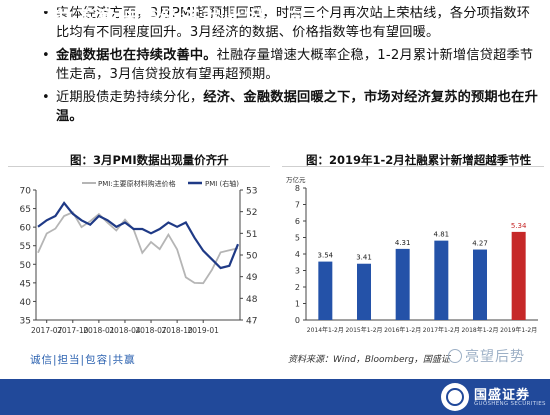  What do you see at coordinates (419, 160) in the screenshot?
I see `chart2-title: 图：2019年1-2月社融累计新增超越季节性` at bounding box center [419, 160].